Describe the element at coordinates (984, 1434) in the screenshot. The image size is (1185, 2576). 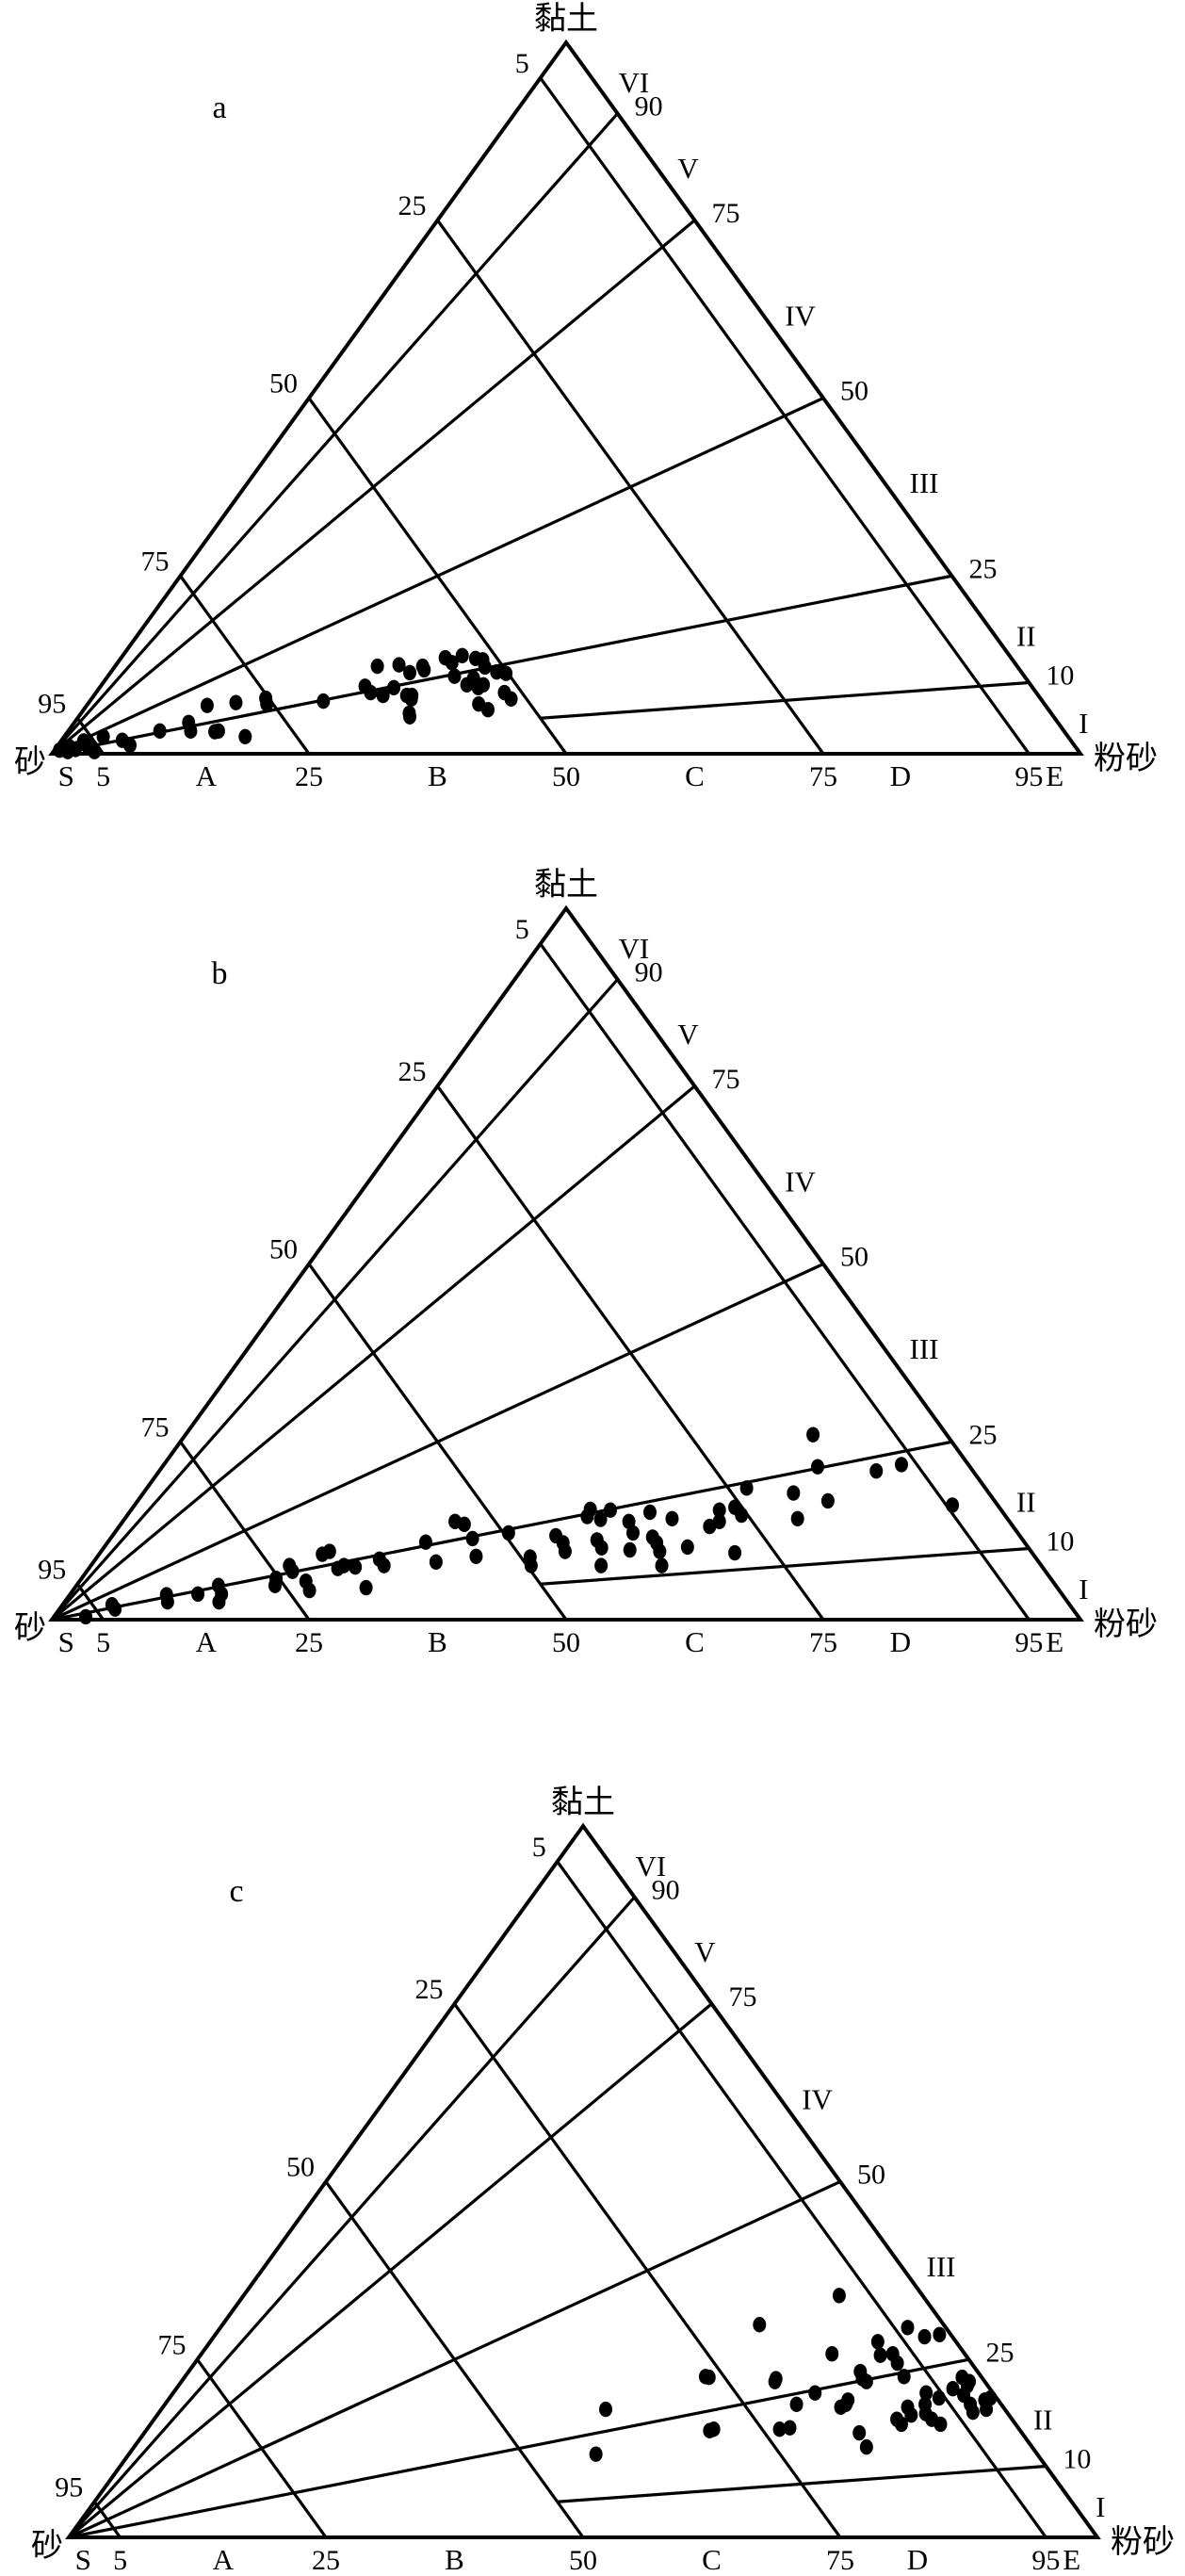
I see `right-tick-label-25: 25` at that location.